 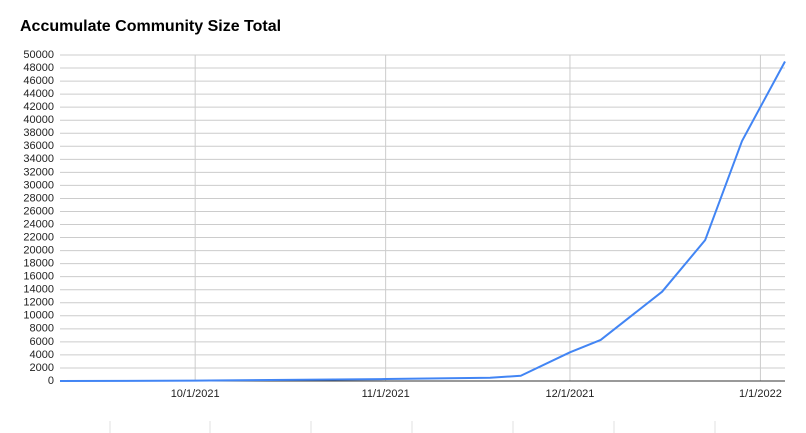 I want to click on y-tick-label: 28000, so click(x=38, y=198).